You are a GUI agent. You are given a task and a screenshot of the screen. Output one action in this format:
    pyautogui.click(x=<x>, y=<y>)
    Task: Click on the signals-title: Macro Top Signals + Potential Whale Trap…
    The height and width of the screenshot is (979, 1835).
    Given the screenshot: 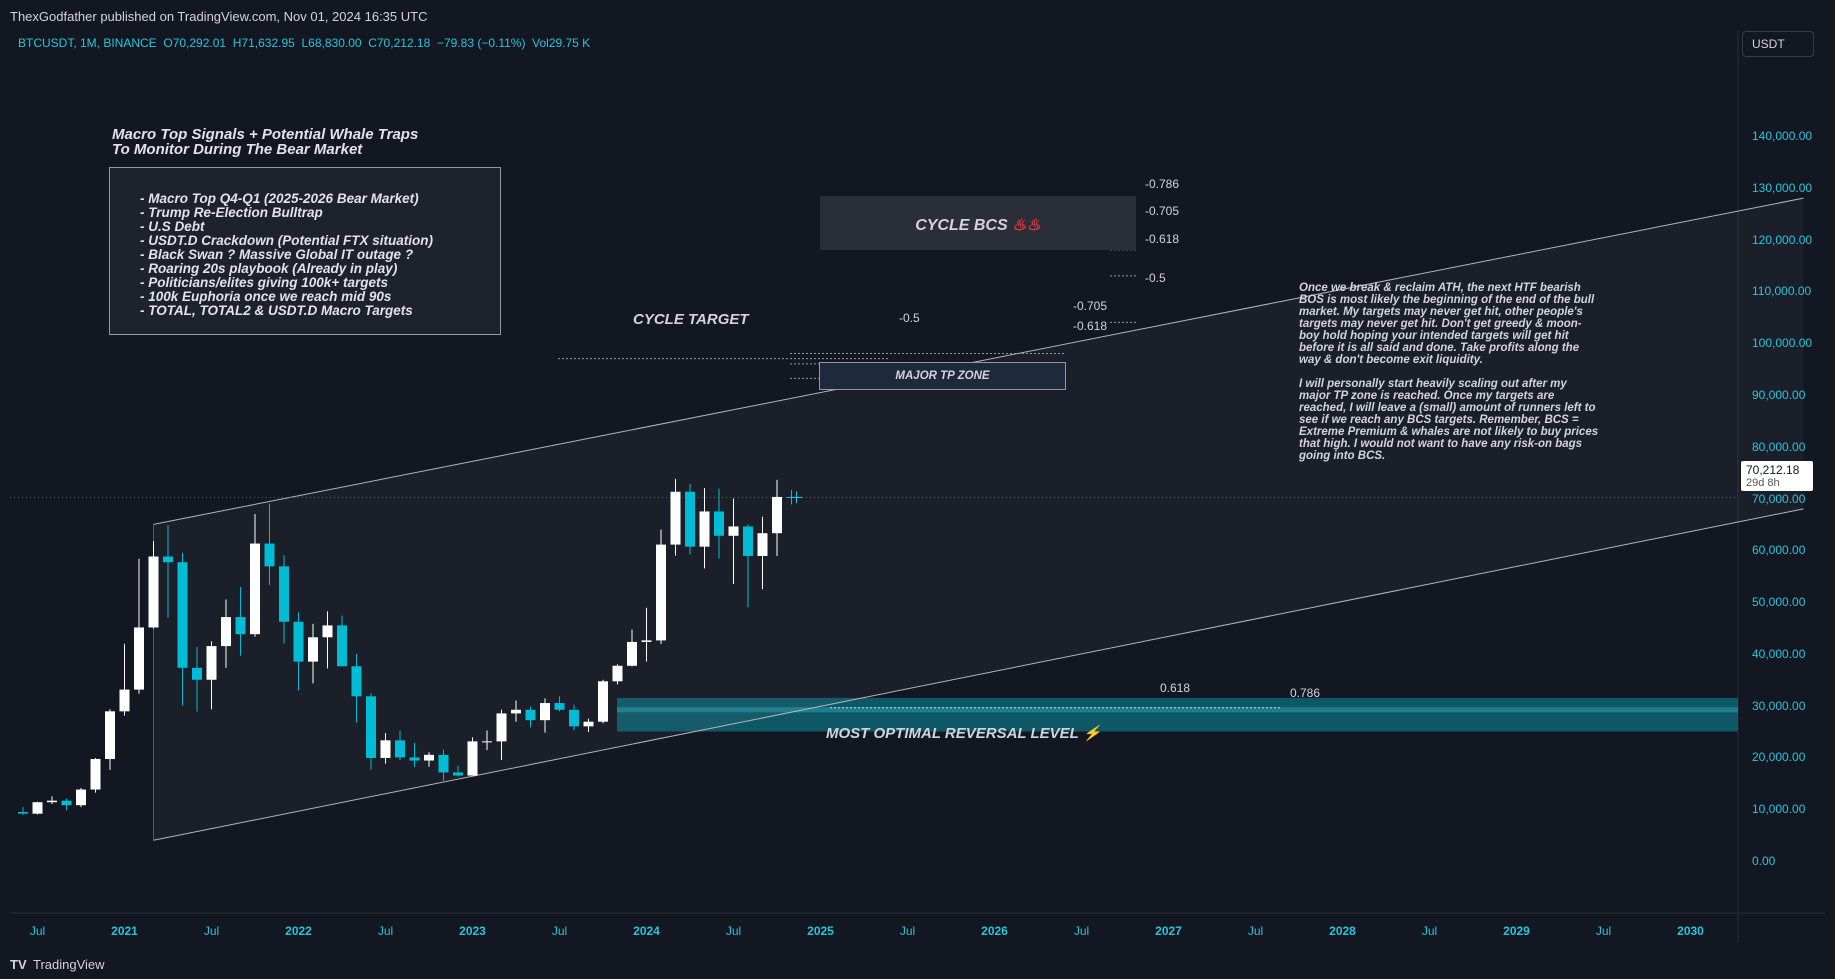 What is the action you would take?
    pyautogui.click(x=265, y=142)
    